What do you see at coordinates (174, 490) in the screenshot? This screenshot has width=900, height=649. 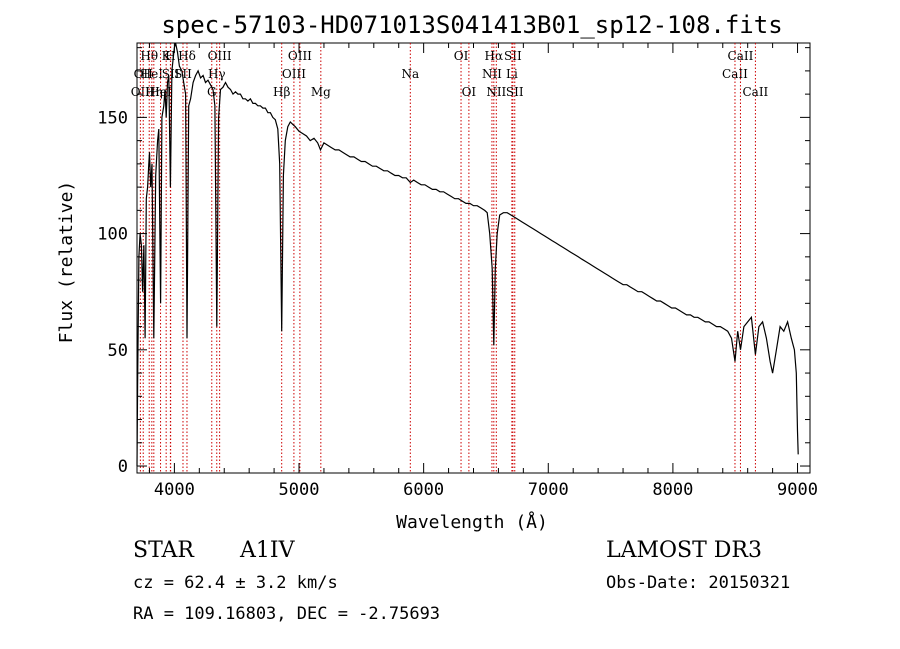 I see `x-tick-label: 4000` at bounding box center [174, 490].